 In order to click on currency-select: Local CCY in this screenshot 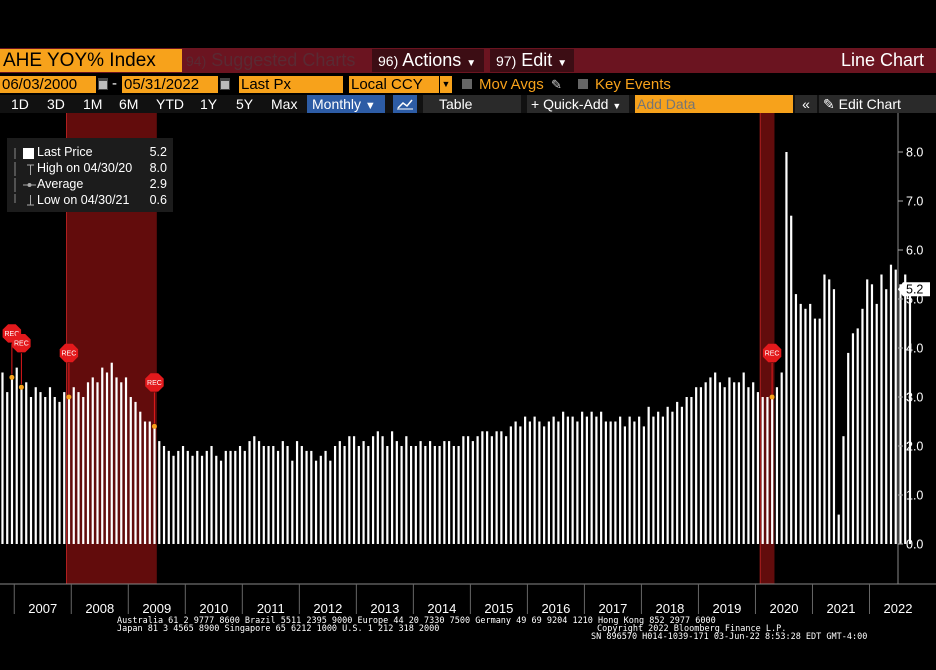, I will do `click(394, 84)`.